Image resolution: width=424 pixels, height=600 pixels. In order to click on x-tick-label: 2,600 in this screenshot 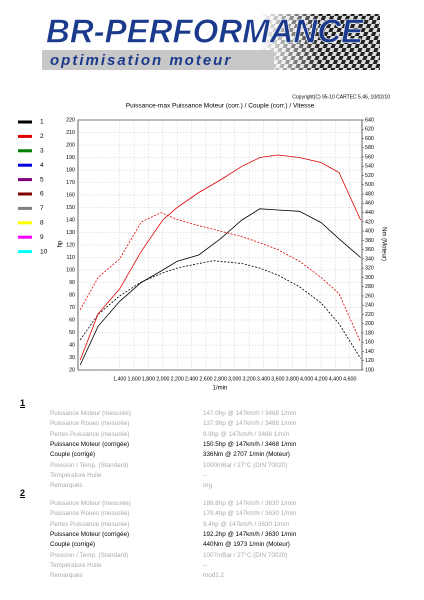, I will do `click(205, 379)`.